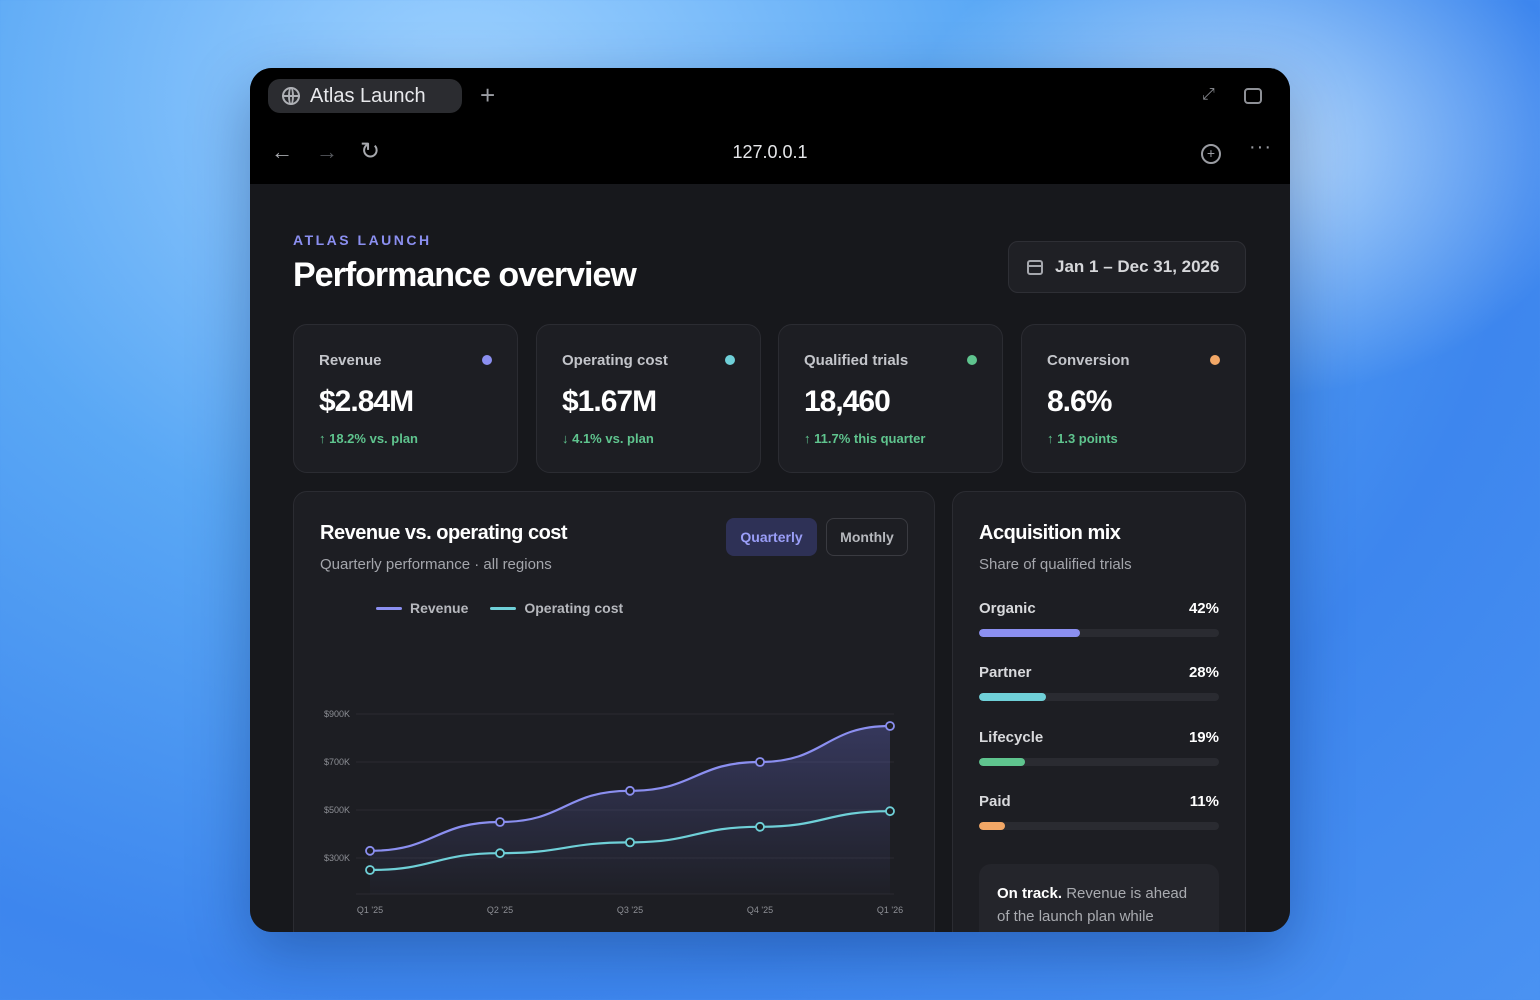  Describe the element at coordinates (1260, 147) in the screenshot. I see `more-options-icon: ···` at that location.